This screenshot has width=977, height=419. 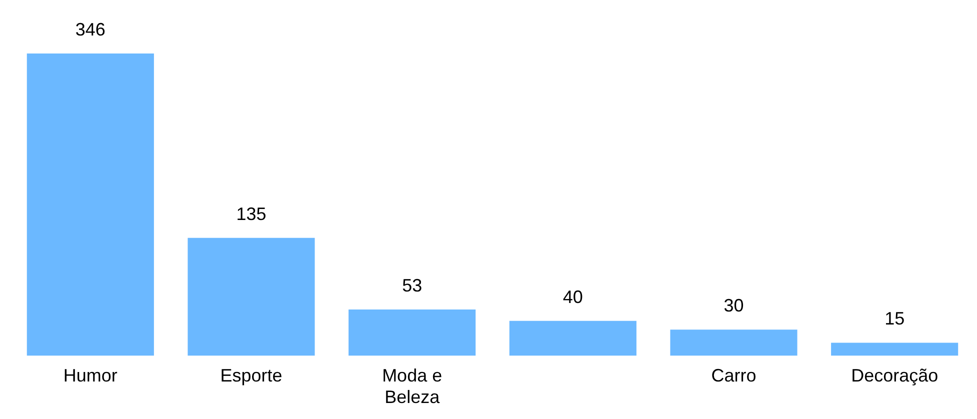 I want to click on x-tick-label: Moda e Beleza, so click(x=412, y=387).